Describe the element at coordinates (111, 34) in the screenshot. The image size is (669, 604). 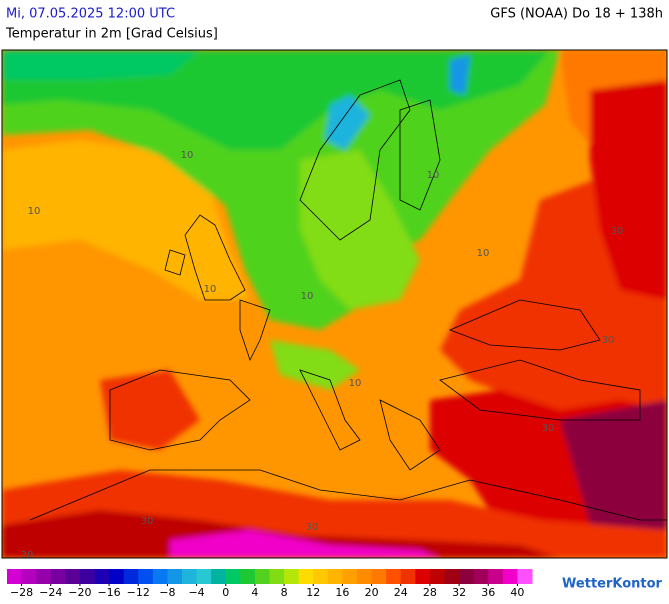
I see `map-title: Temperatur in 2m [Grad Celsius]` at that location.